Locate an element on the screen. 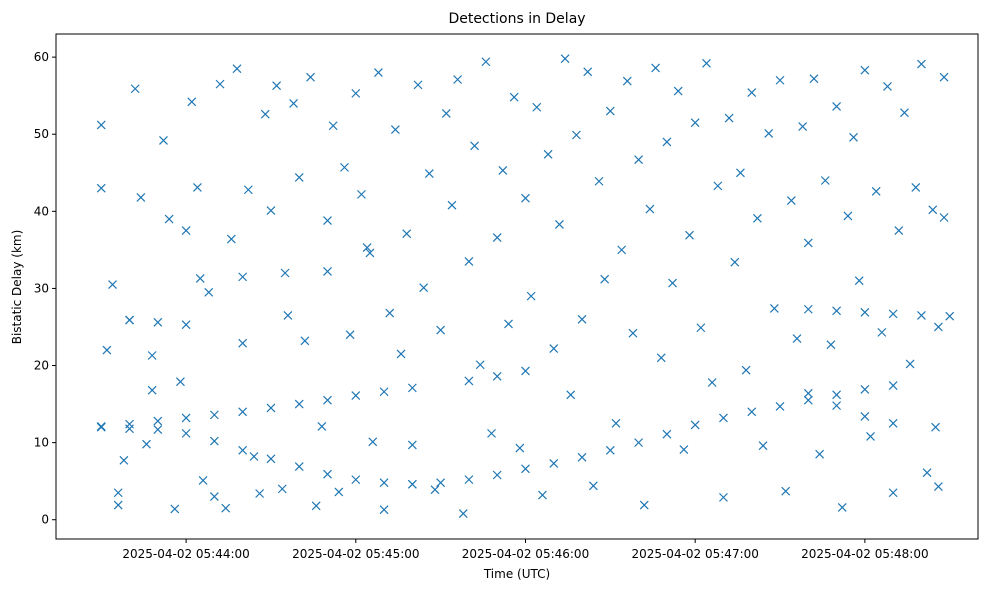 This screenshot has height=590, width=989. y-axis-ticks: 0 10 20 30 40 50 60 is located at coordinates (45, 288).